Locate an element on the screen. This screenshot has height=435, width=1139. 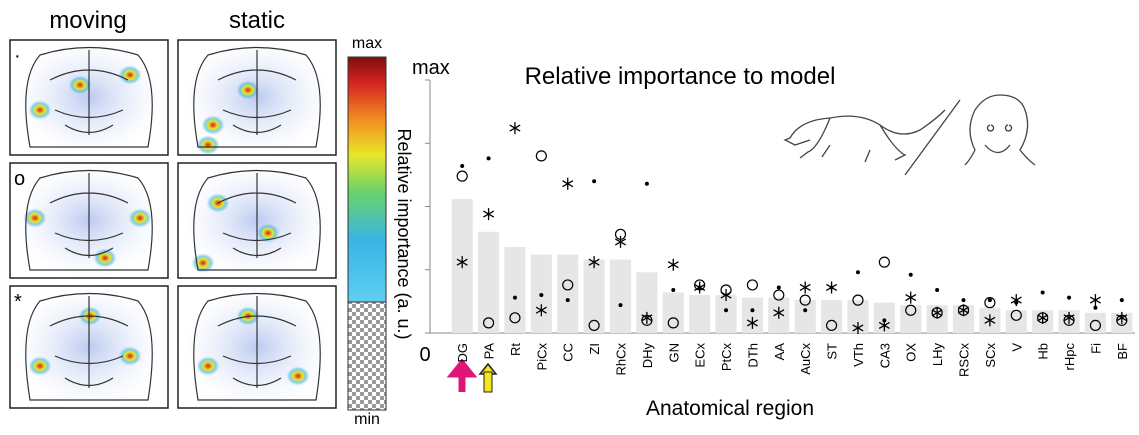
x-tick-label: LHy is located at coordinates (937, 355).